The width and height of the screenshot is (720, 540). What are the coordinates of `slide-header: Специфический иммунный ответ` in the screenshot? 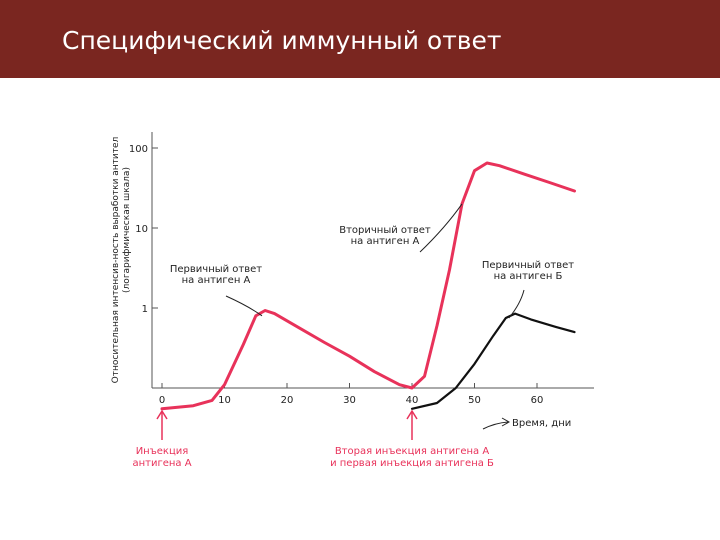 It's located at (360, 39).